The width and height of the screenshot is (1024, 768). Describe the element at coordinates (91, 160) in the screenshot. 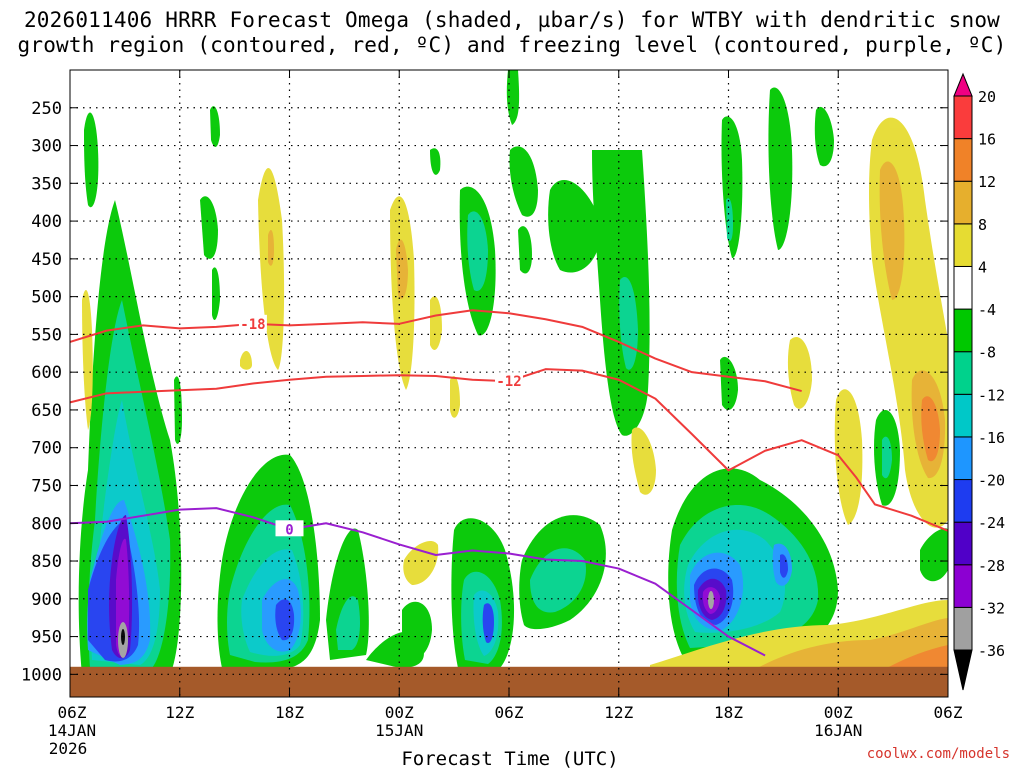

I see `omega-shade-upper-left-green` at that location.